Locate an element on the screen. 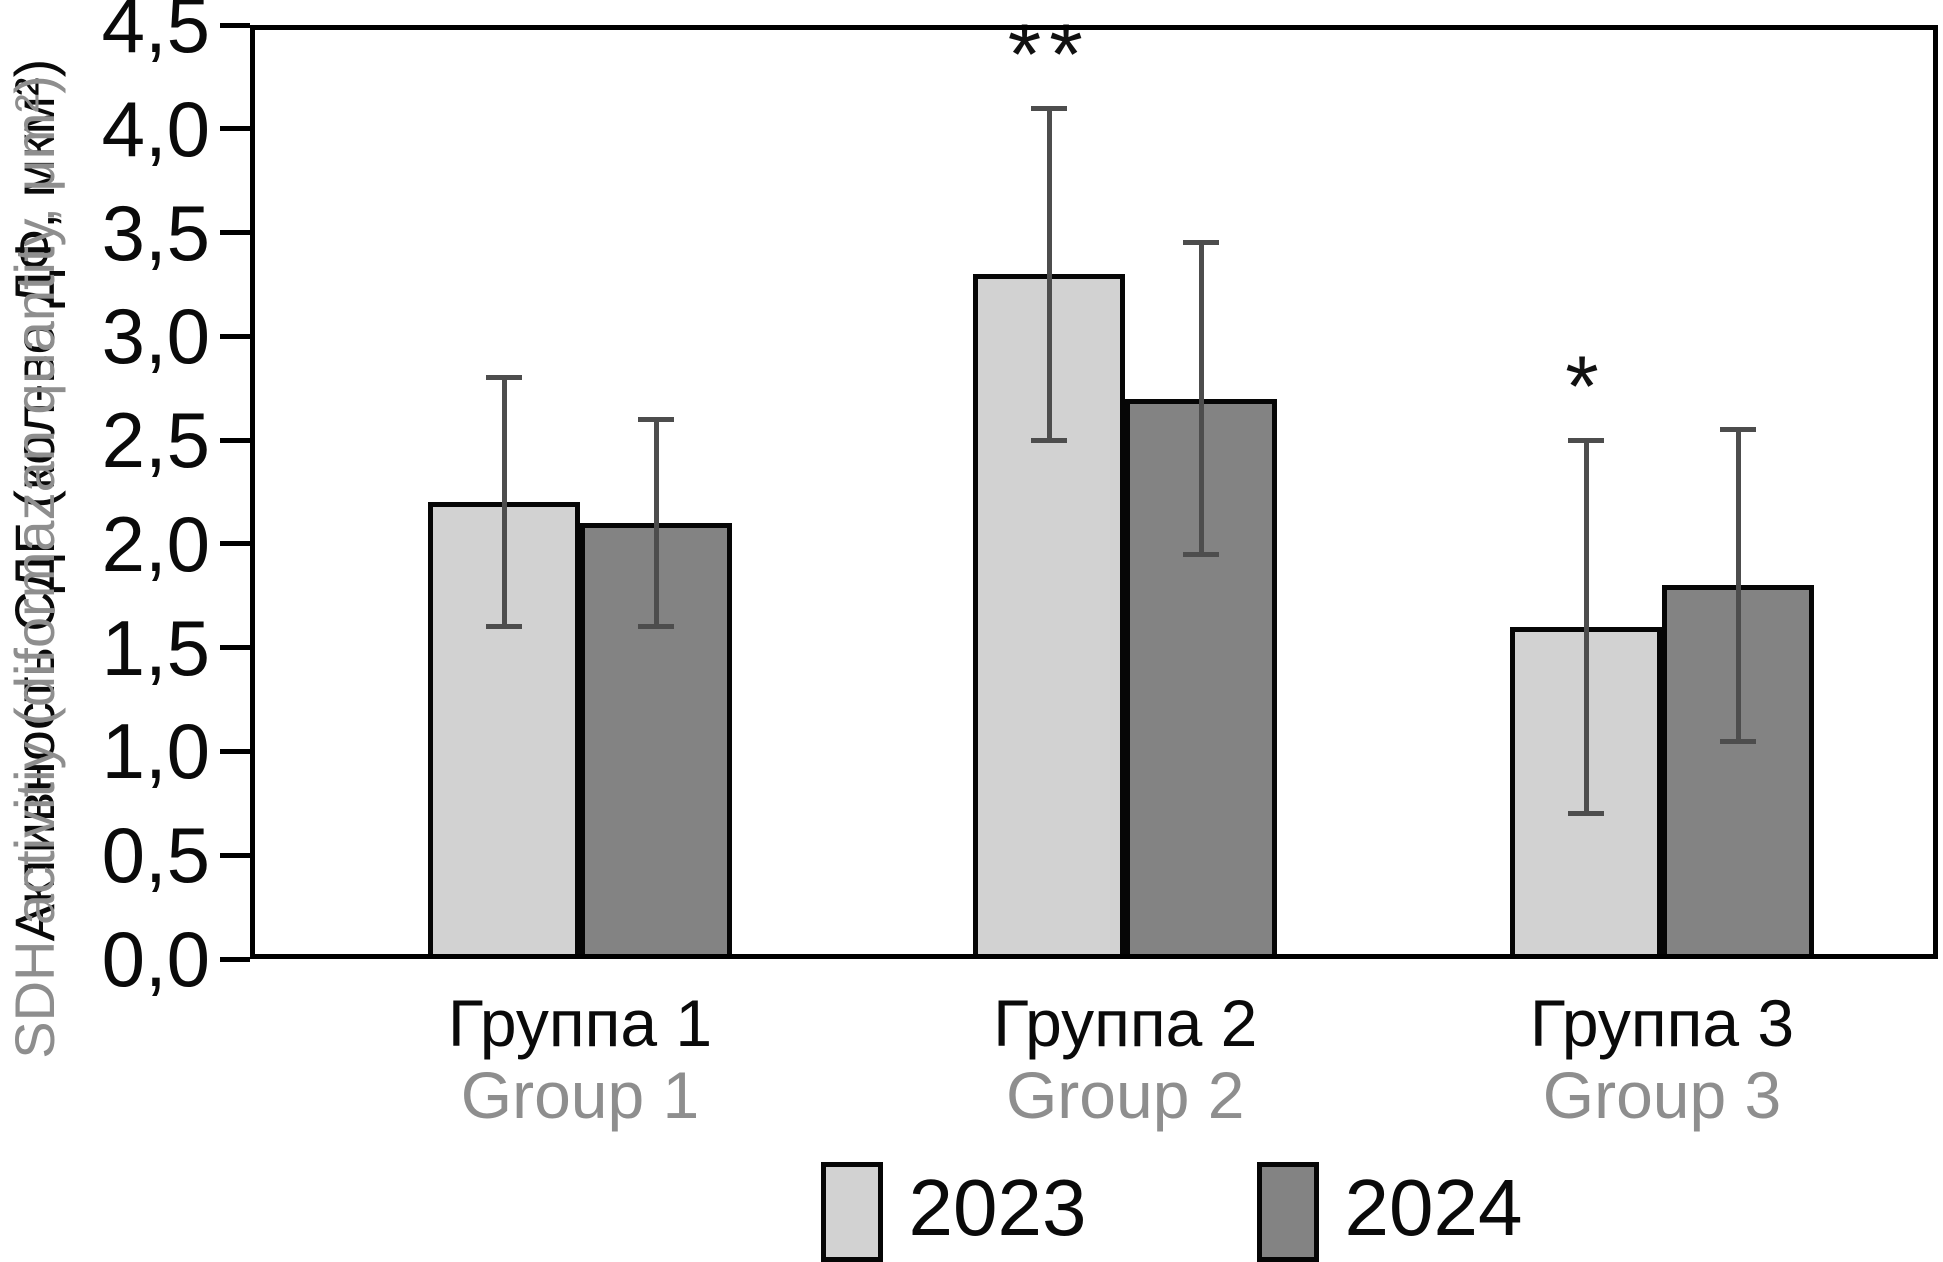 The height and width of the screenshot is (1262, 1943). x-category-label-en: Group 1 is located at coordinates (580, 1095).